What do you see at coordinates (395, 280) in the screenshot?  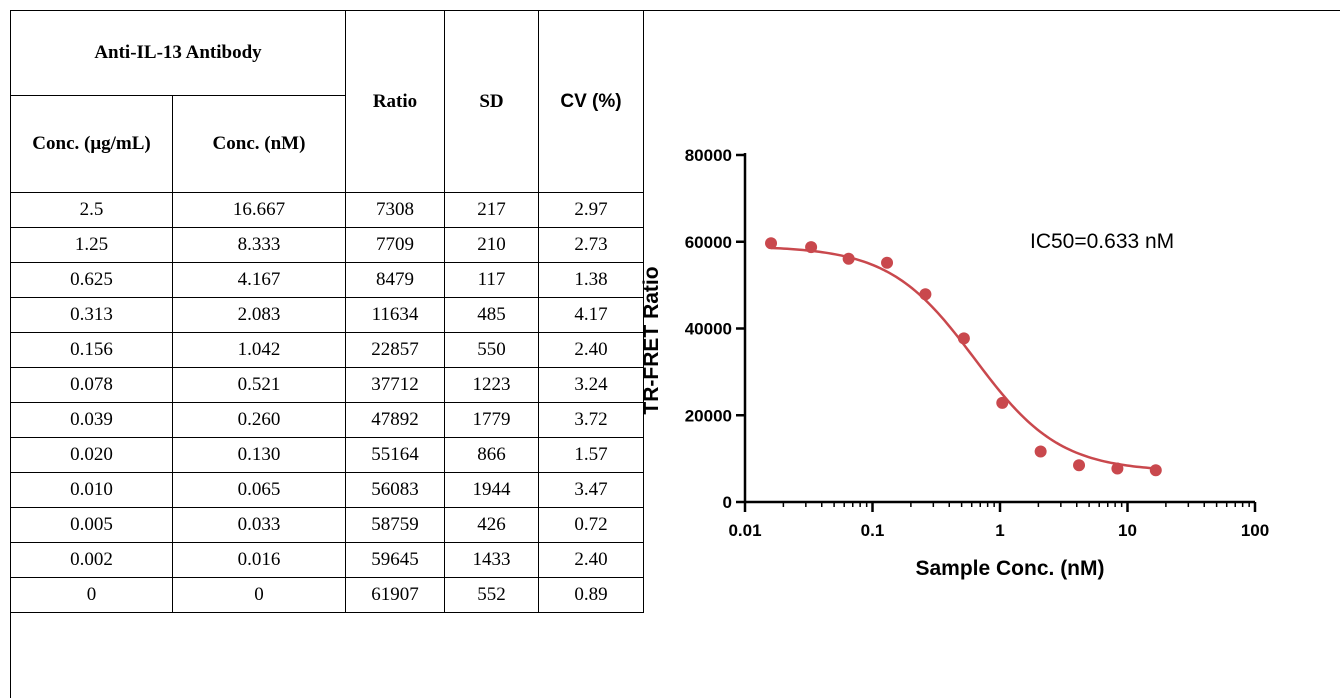 I see `cell-ratio: 8479` at bounding box center [395, 280].